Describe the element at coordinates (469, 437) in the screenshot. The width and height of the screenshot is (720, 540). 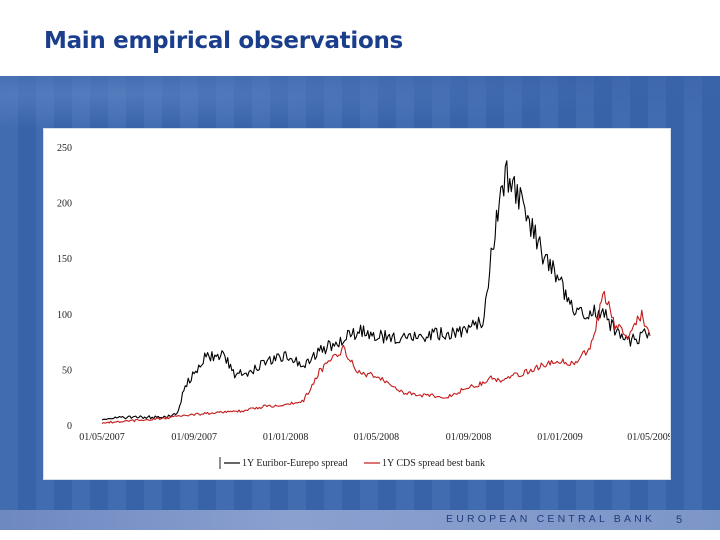
I see `x-tick-label: 01/09/2008` at that location.